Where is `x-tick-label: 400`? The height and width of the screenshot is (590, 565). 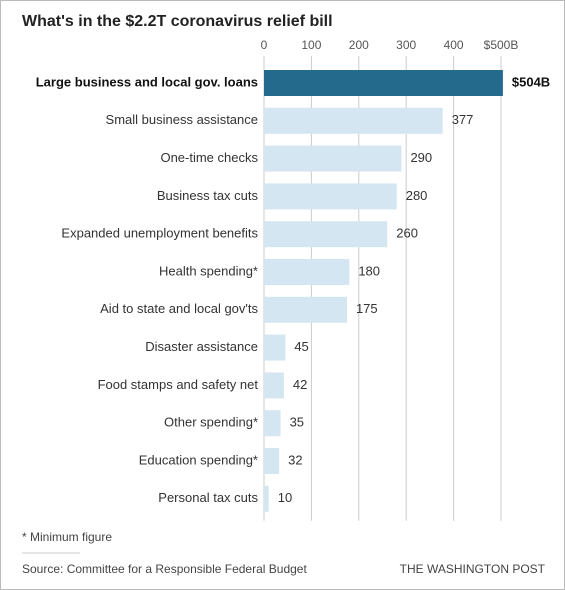 x-tick-label: 400 is located at coordinates (454, 45).